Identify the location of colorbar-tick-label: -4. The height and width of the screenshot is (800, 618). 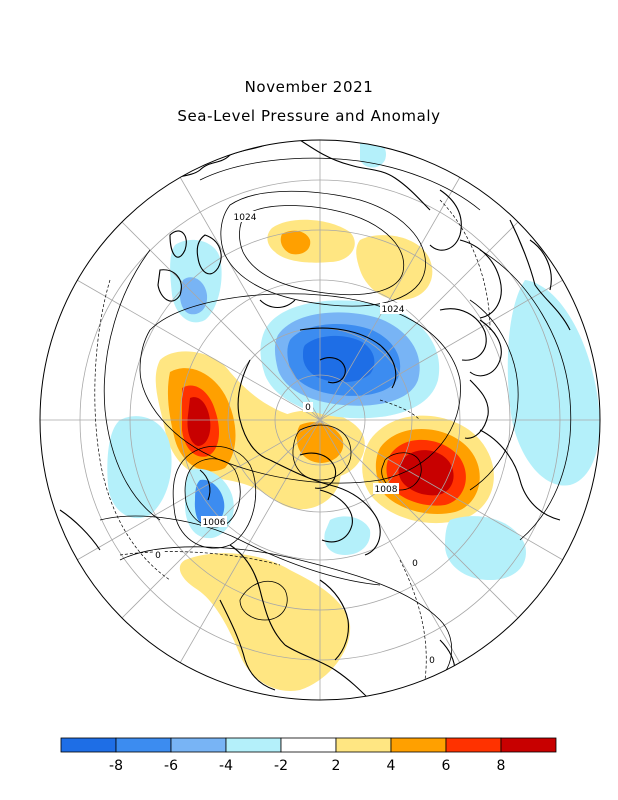
(226, 766).